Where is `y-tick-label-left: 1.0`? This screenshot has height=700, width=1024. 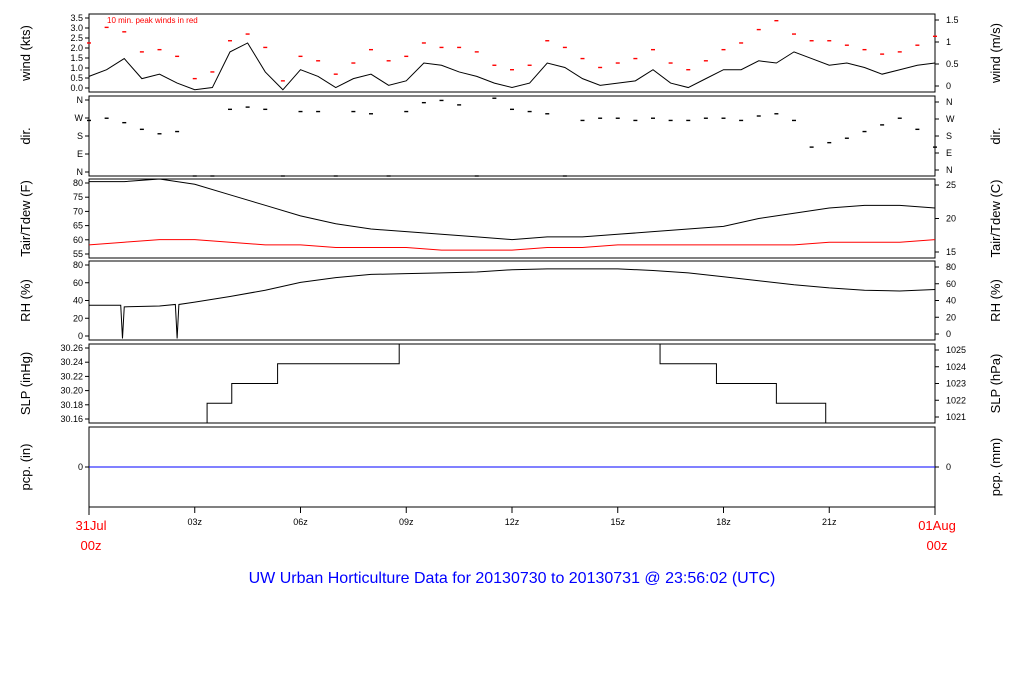
y-tick-label-left: 1.0 is located at coordinates (76, 68).